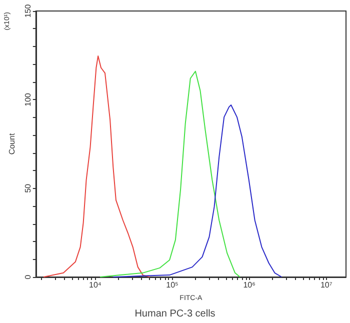 This screenshot has height=323, width=350. What do you see at coordinates (27, 277) in the screenshot?
I see `y-tick-label: 0` at bounding box center [27, 277].